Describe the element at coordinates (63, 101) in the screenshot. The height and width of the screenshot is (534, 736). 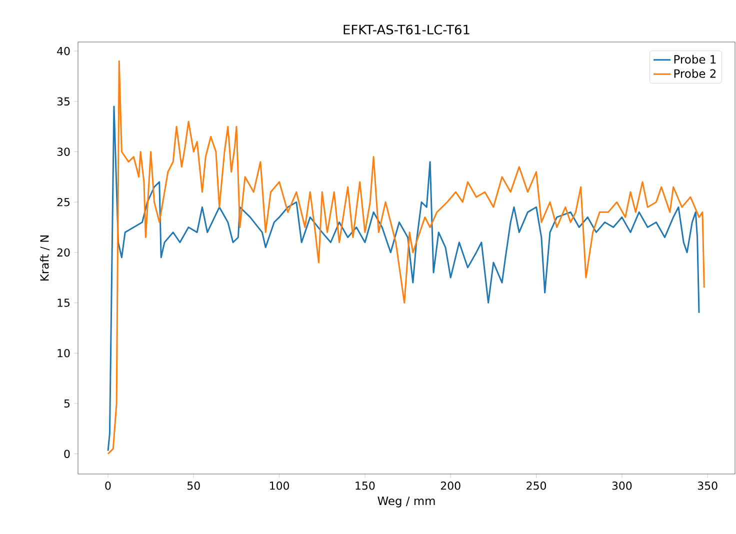
I see `y-tick-label: 35` at that location.